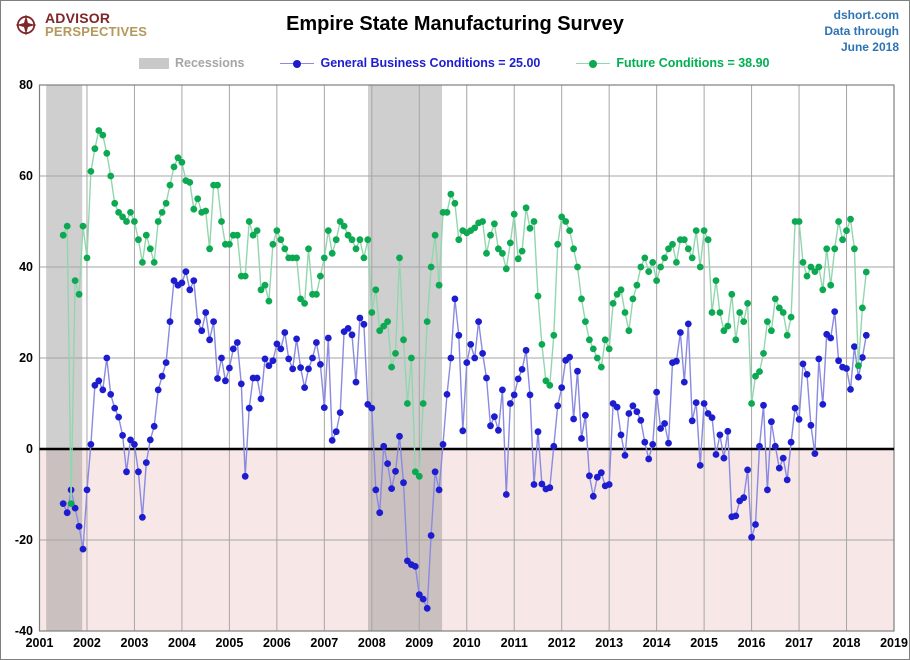  What do you see at coordinates (229, 643) in the screenshot?
I see `x-axis-tick-label: 2005` at bounding box center [229, 643].